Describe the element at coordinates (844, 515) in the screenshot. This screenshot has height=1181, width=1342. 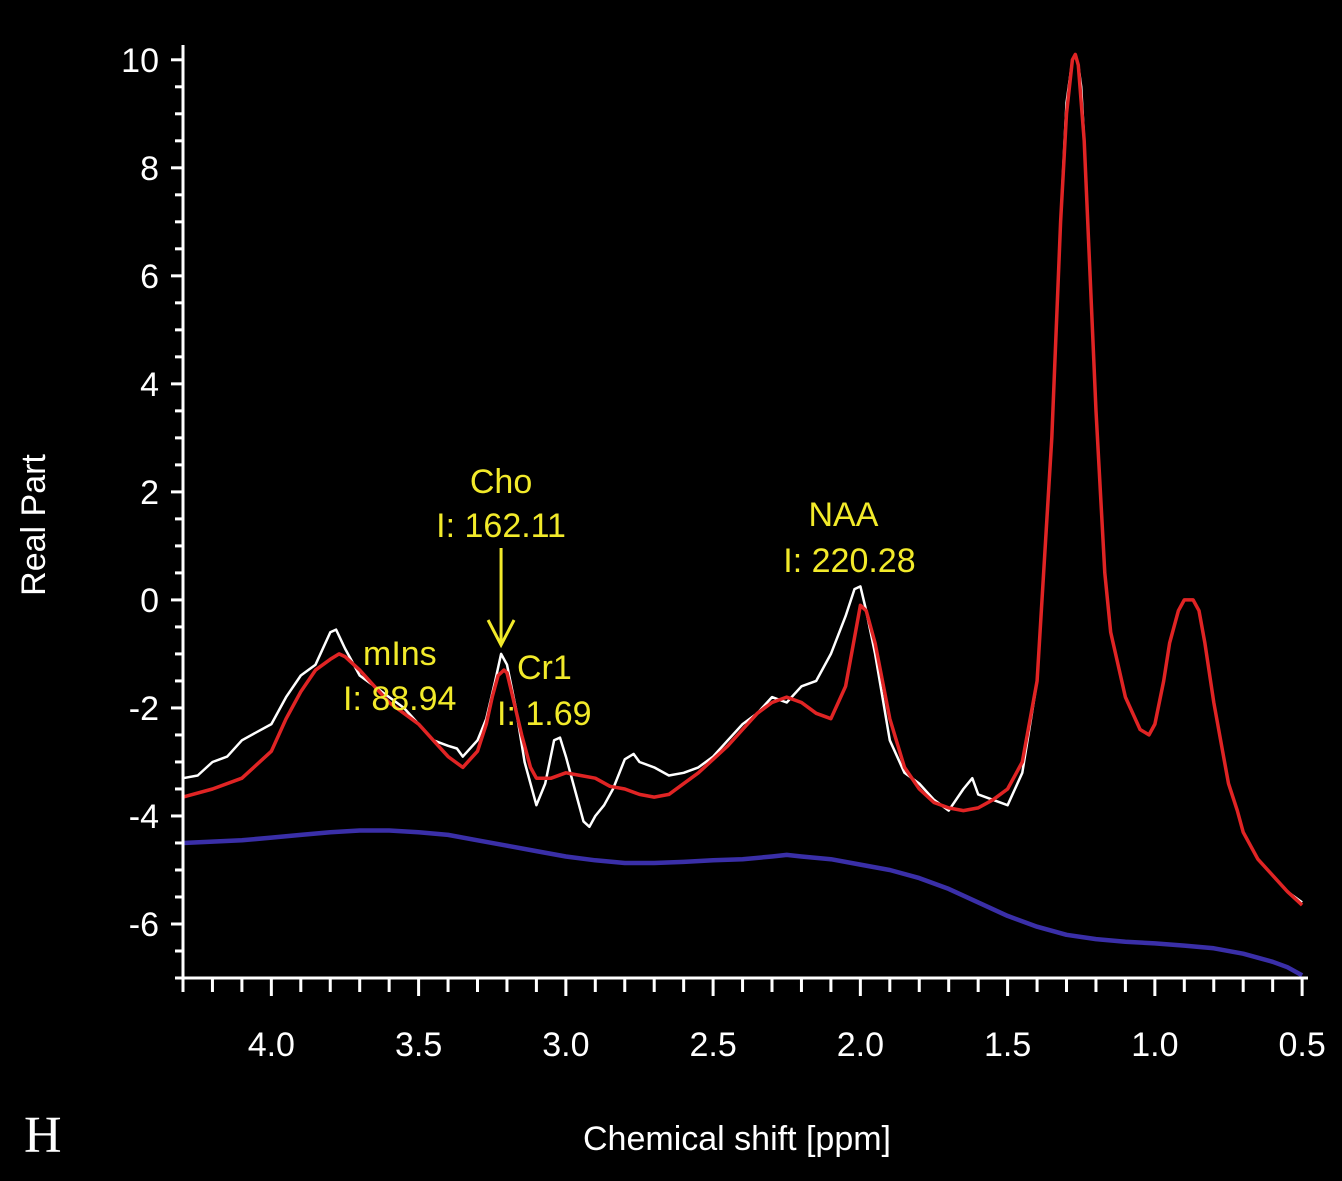
I see `annotation-naa-label: NAA` at that location.